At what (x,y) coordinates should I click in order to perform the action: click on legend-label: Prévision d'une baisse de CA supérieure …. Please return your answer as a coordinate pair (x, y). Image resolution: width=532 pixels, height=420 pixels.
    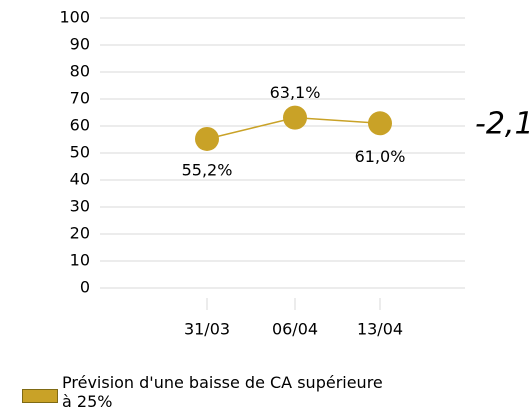
    Looking at the image, I should click on (222, 392).